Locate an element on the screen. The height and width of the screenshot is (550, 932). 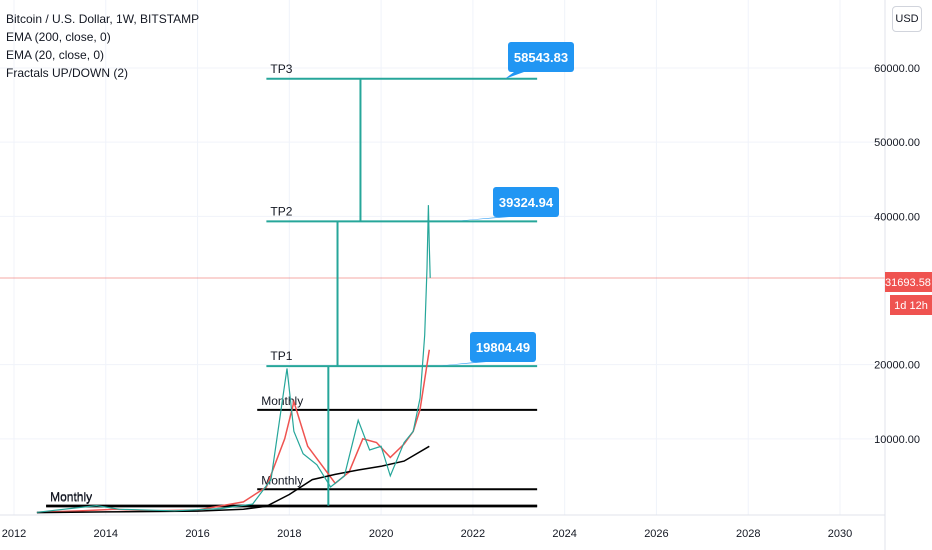
current-price-tag: 31693.58 1d 12h is located at coordinates (908, 293).